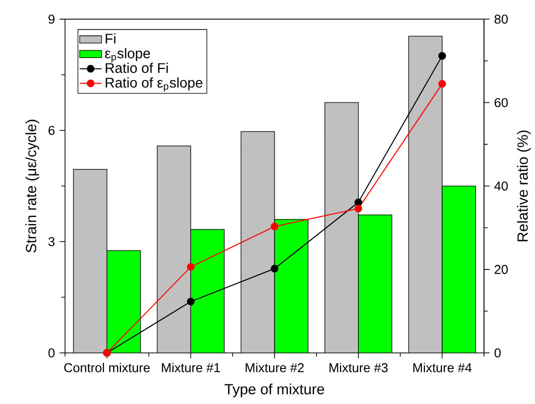  I want to click on y-tick-label: 3, so click(51, 241).